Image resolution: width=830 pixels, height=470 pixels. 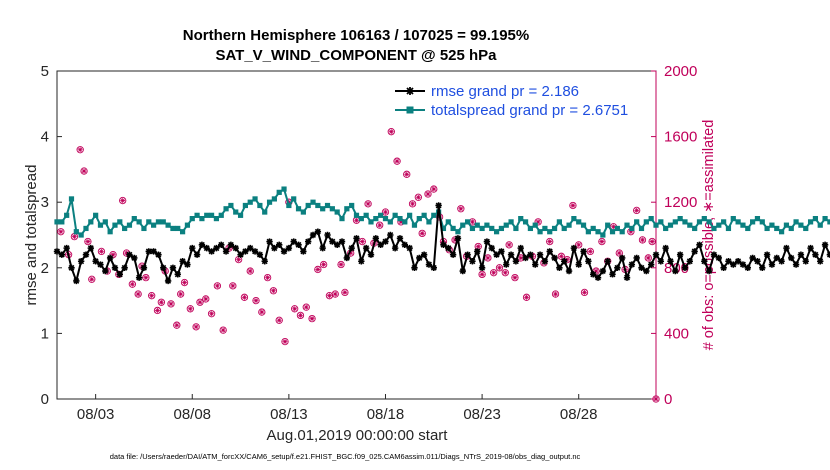 What do you see at coordinates (45, 333) in the screenshot?
I see `y-tick-label: 1` at bounding box center [45, 333].